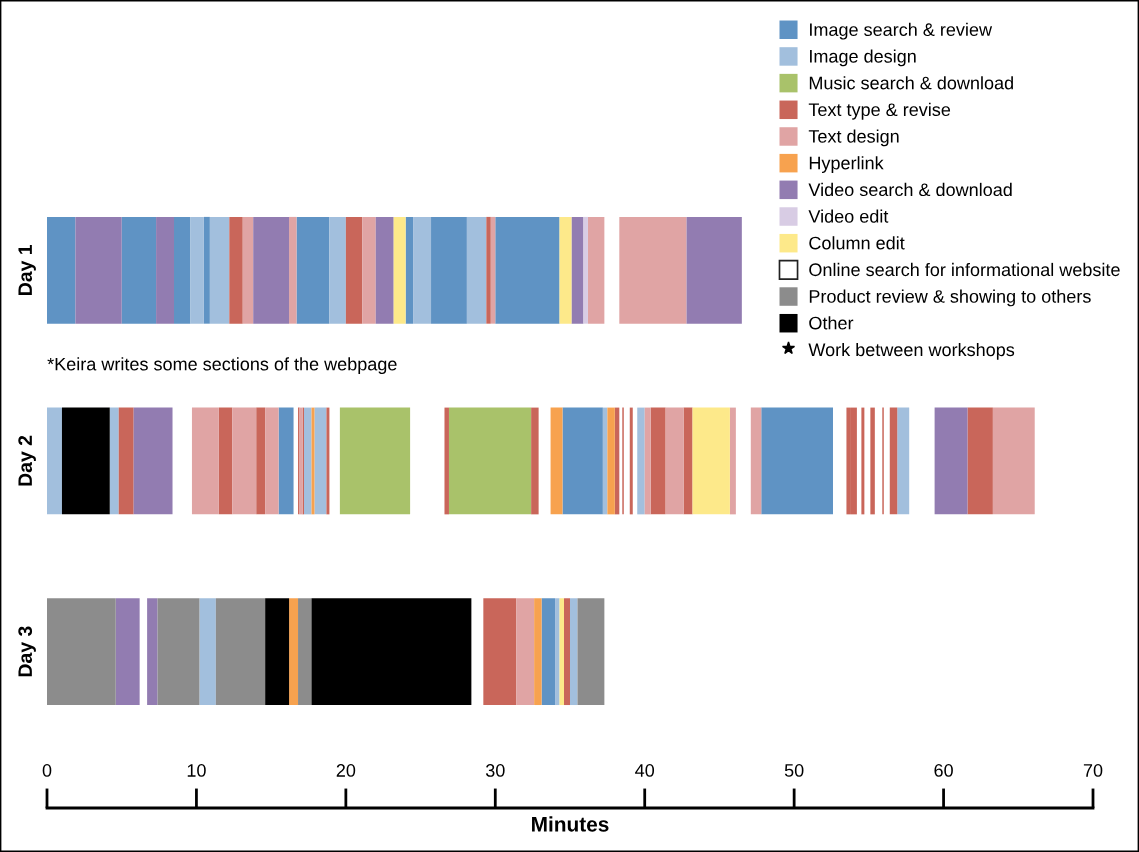  Describe the element at coordinates (911, 83) in the screenshot. I see `legend-label: Music search & download` at that location.